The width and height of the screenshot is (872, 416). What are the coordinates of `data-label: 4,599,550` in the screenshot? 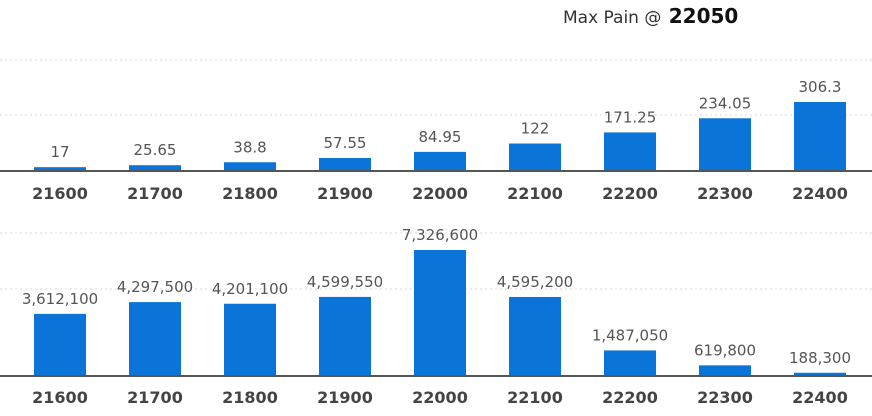 It's located at (345, 282).